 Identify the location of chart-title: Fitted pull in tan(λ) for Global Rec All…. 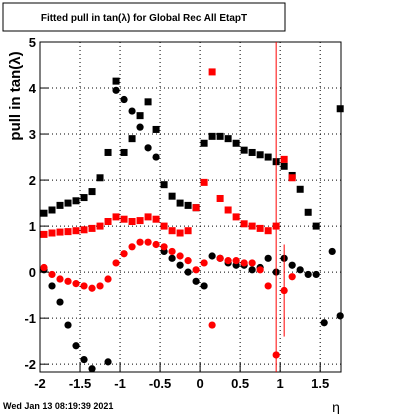
(144, 18).